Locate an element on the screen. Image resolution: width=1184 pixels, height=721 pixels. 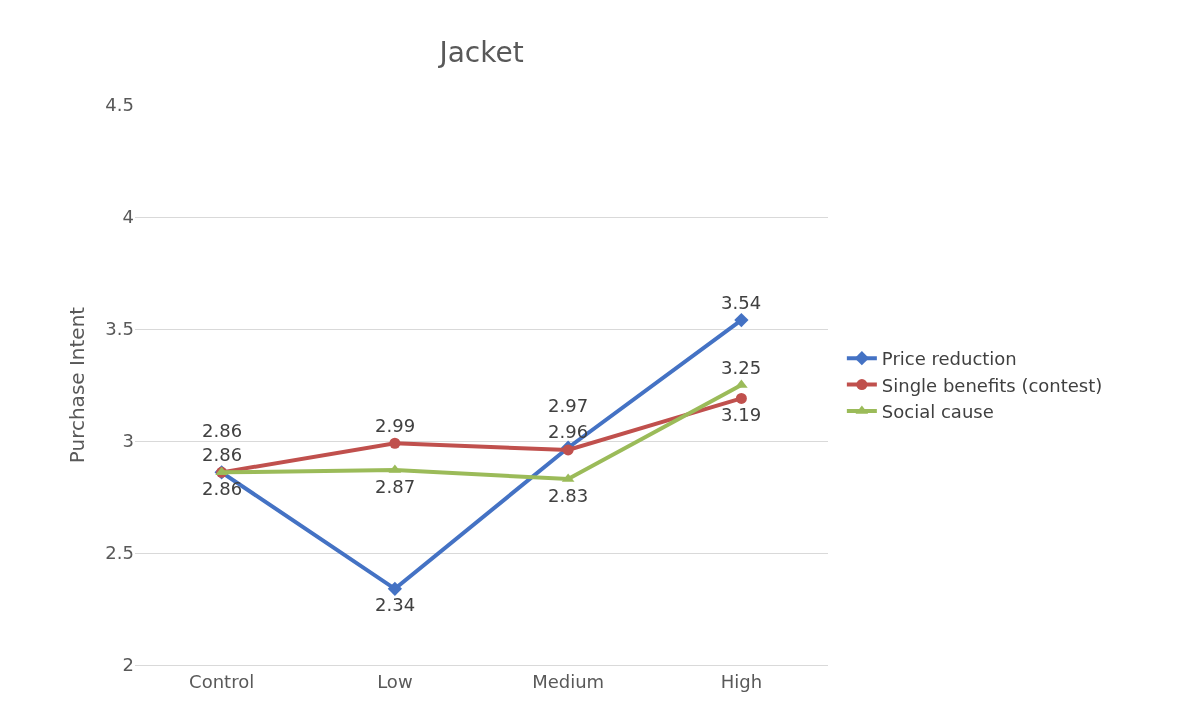
y-tick-label: 2 is located at coordinates (128, 665).